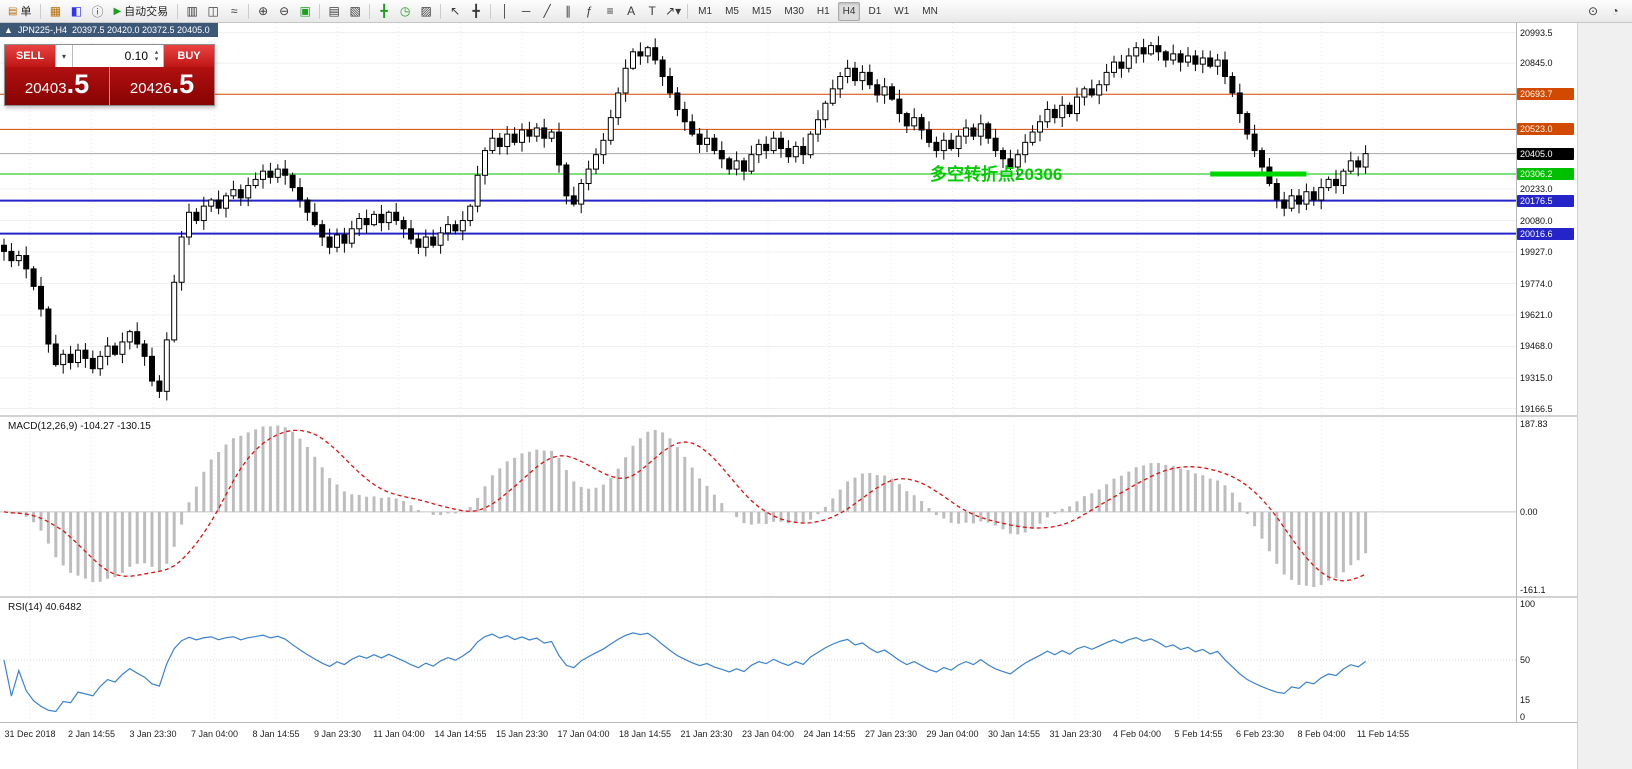  I want to click on volume-input, so click(111, 56).